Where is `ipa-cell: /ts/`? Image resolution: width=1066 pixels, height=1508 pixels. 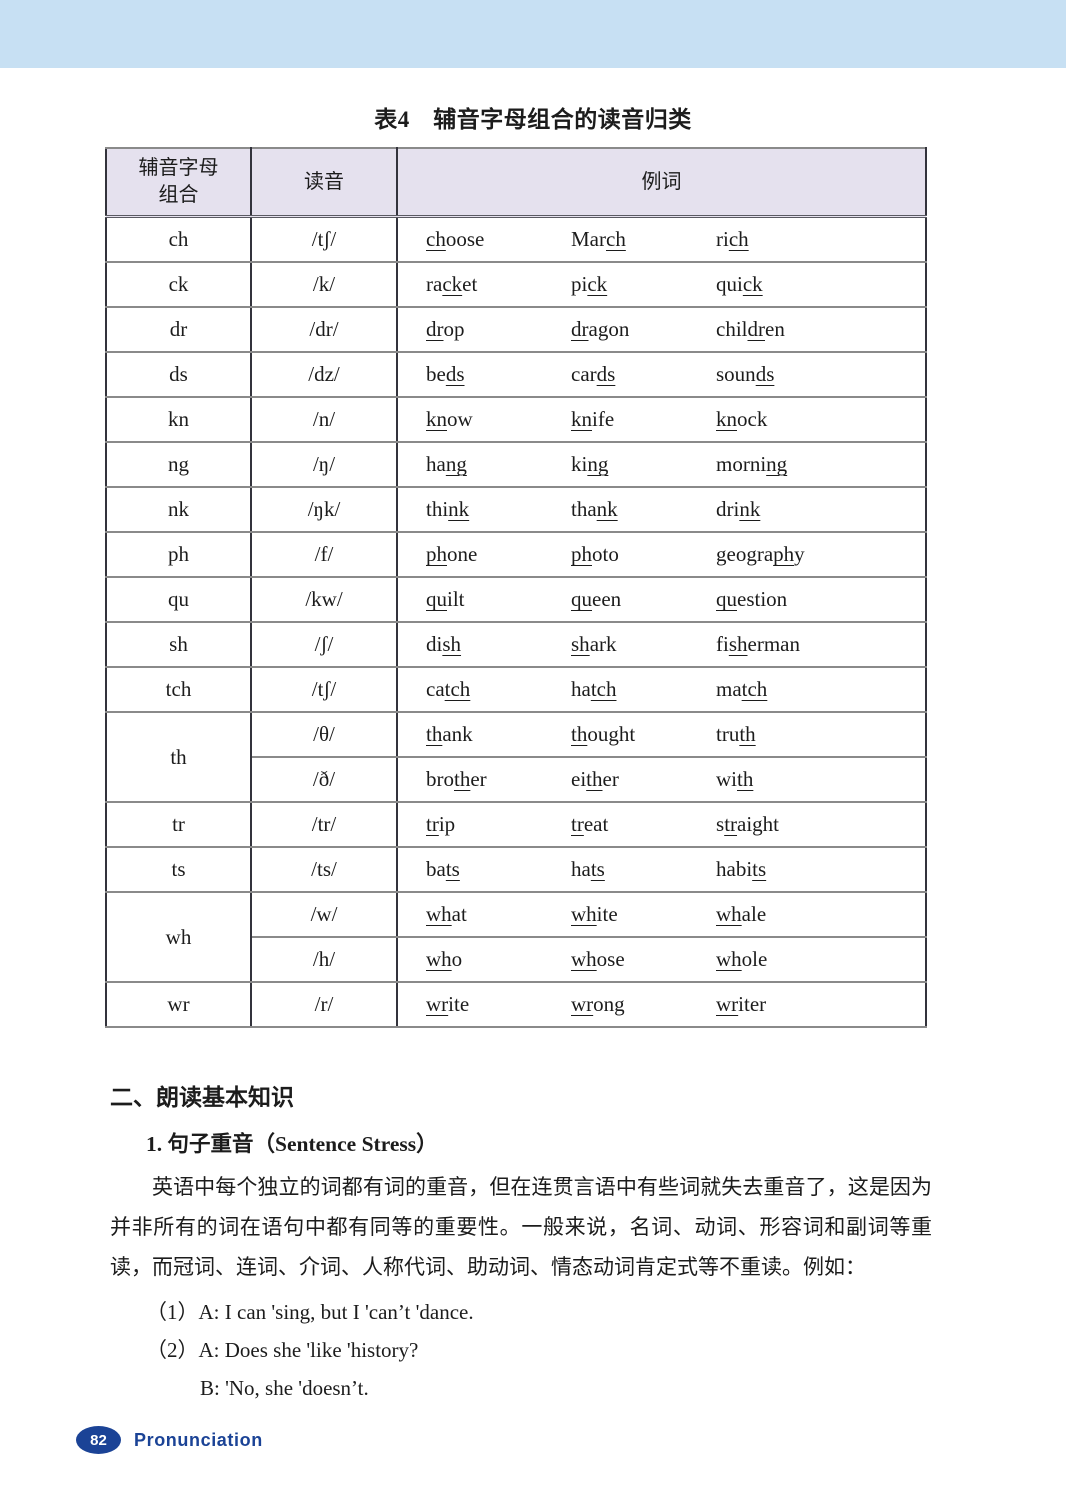
ipa-cell: /ts/ is located at coordinates (324, 869).